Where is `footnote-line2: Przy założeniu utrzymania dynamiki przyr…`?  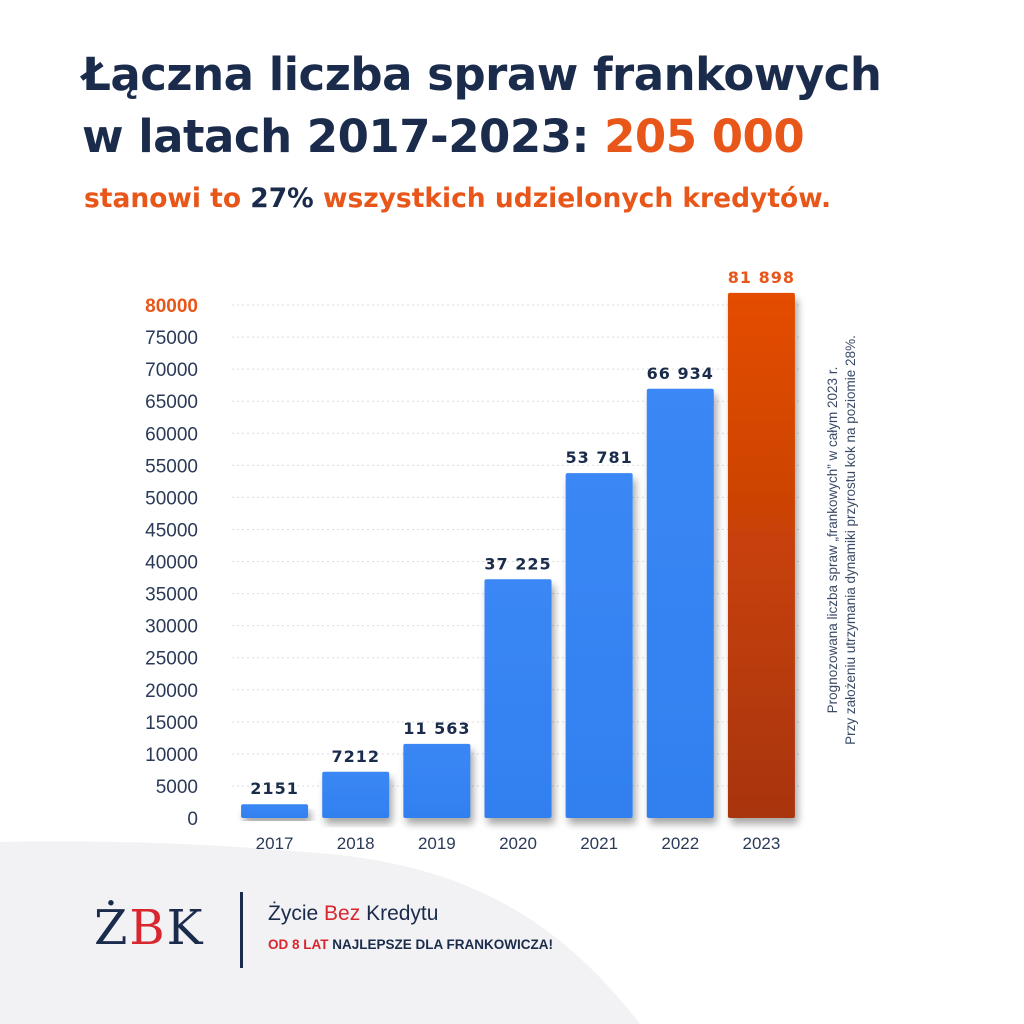 footnote-line2: Przy założeniu utrzymania dynamiki przyr… is located at coordinates (850, 540).